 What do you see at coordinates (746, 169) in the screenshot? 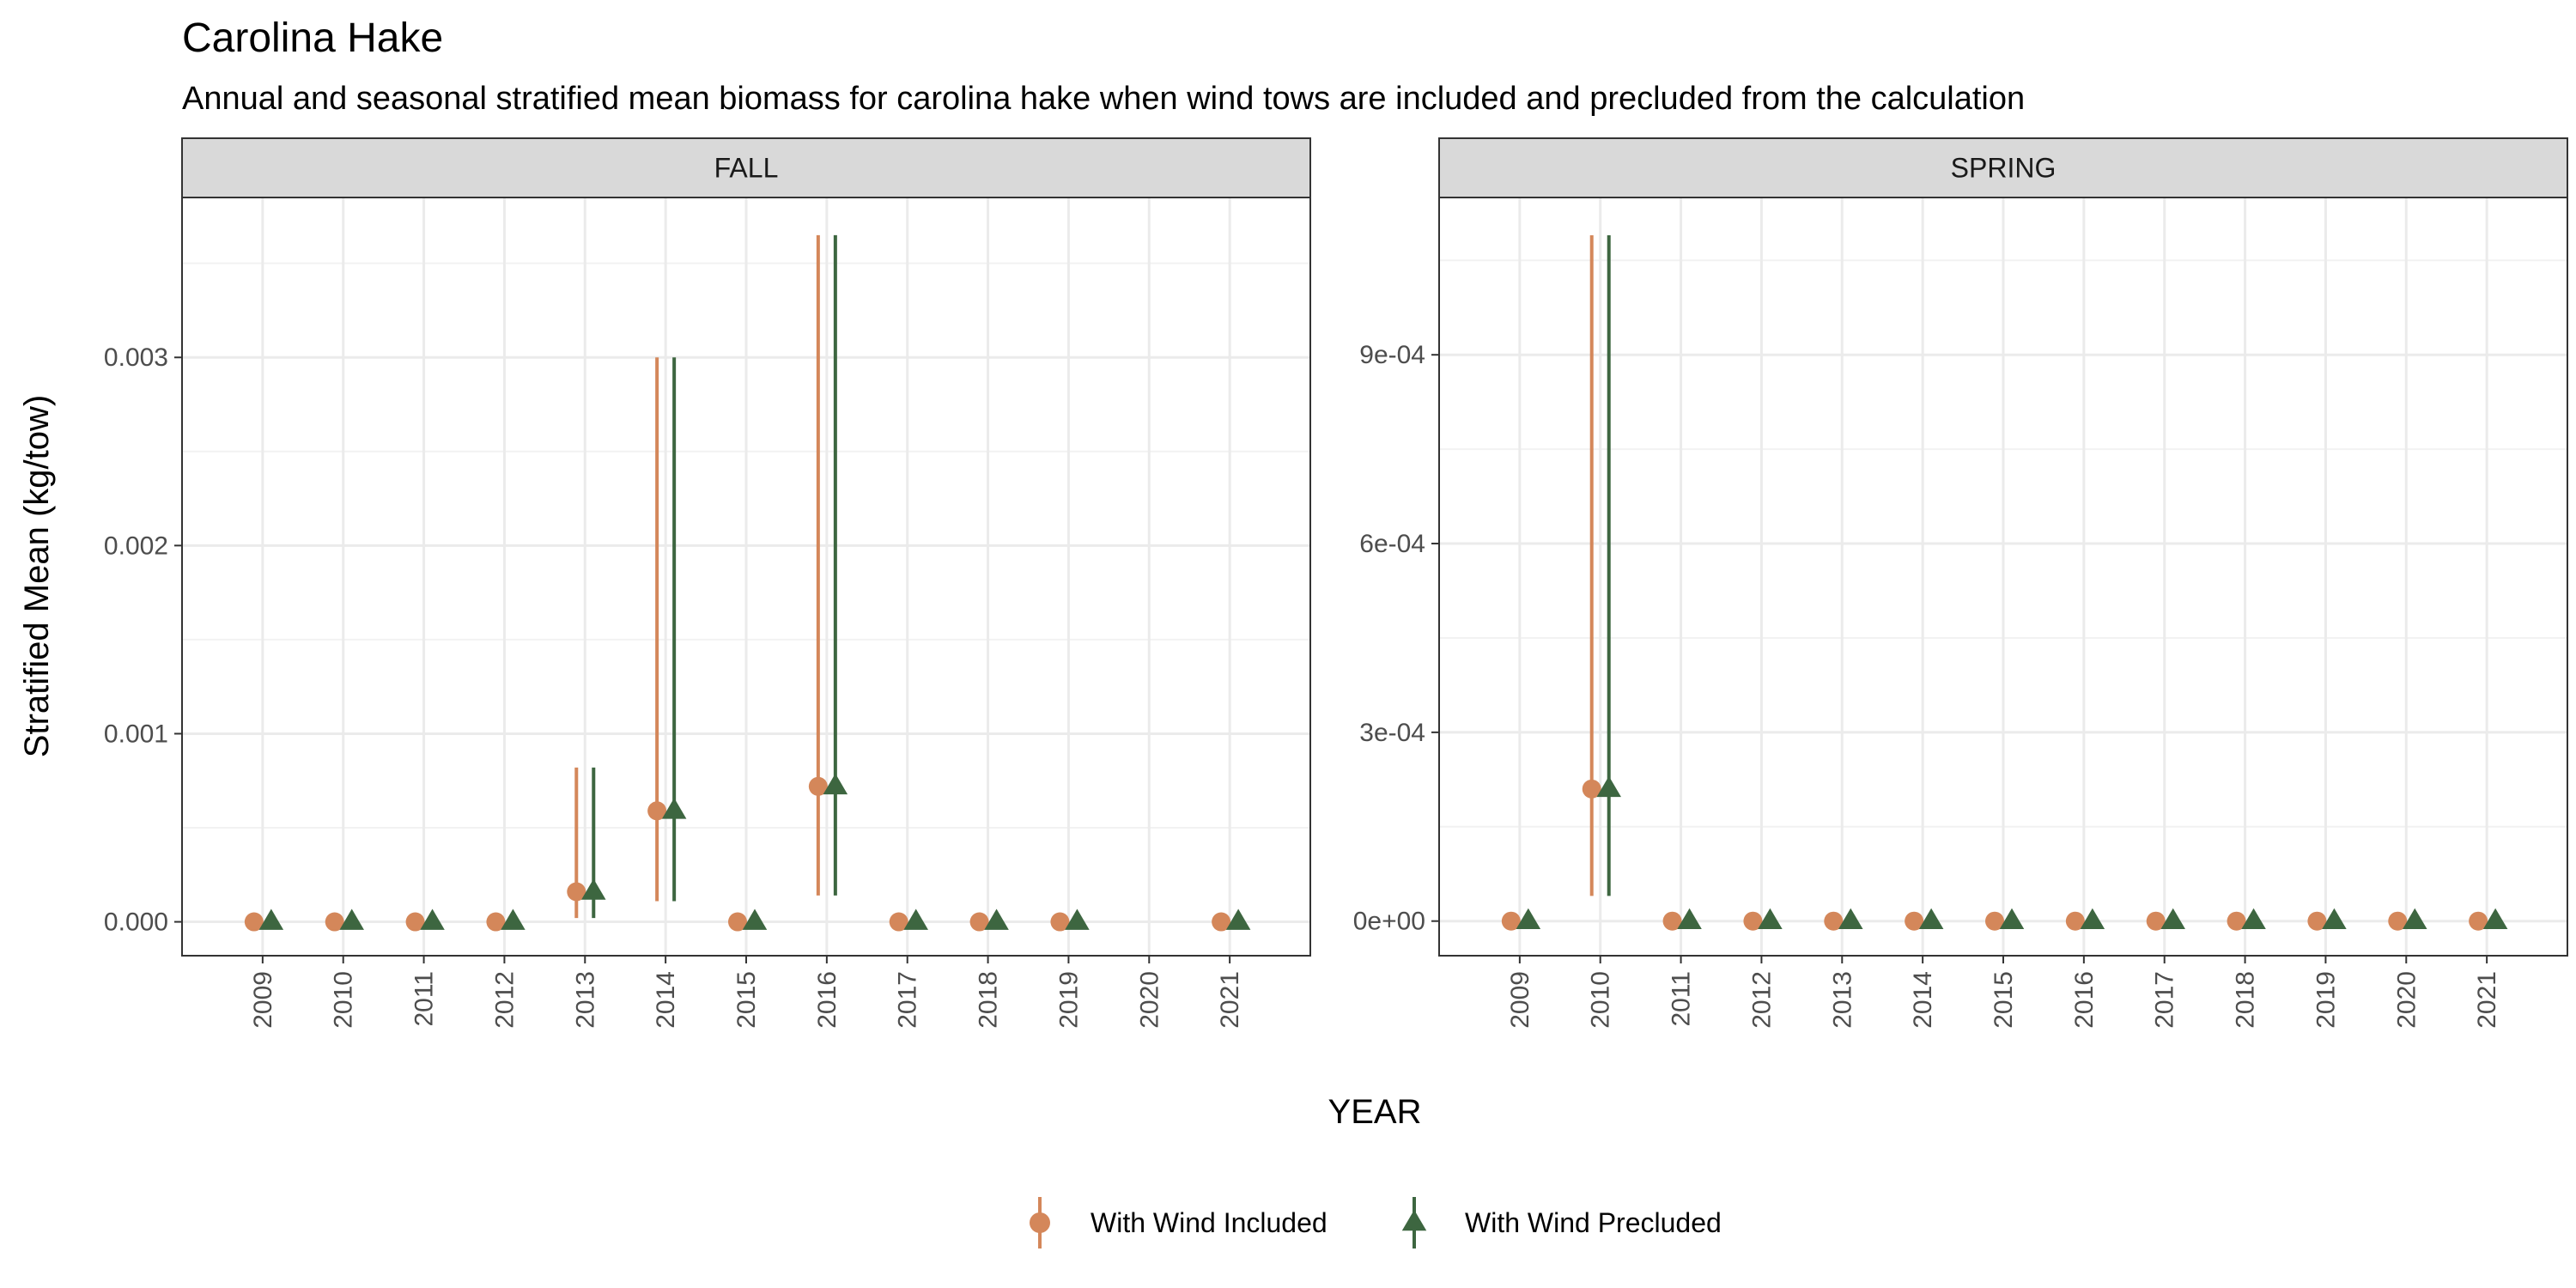
I see `facet-strip-label: FALL` at bounding box center [746, 169].